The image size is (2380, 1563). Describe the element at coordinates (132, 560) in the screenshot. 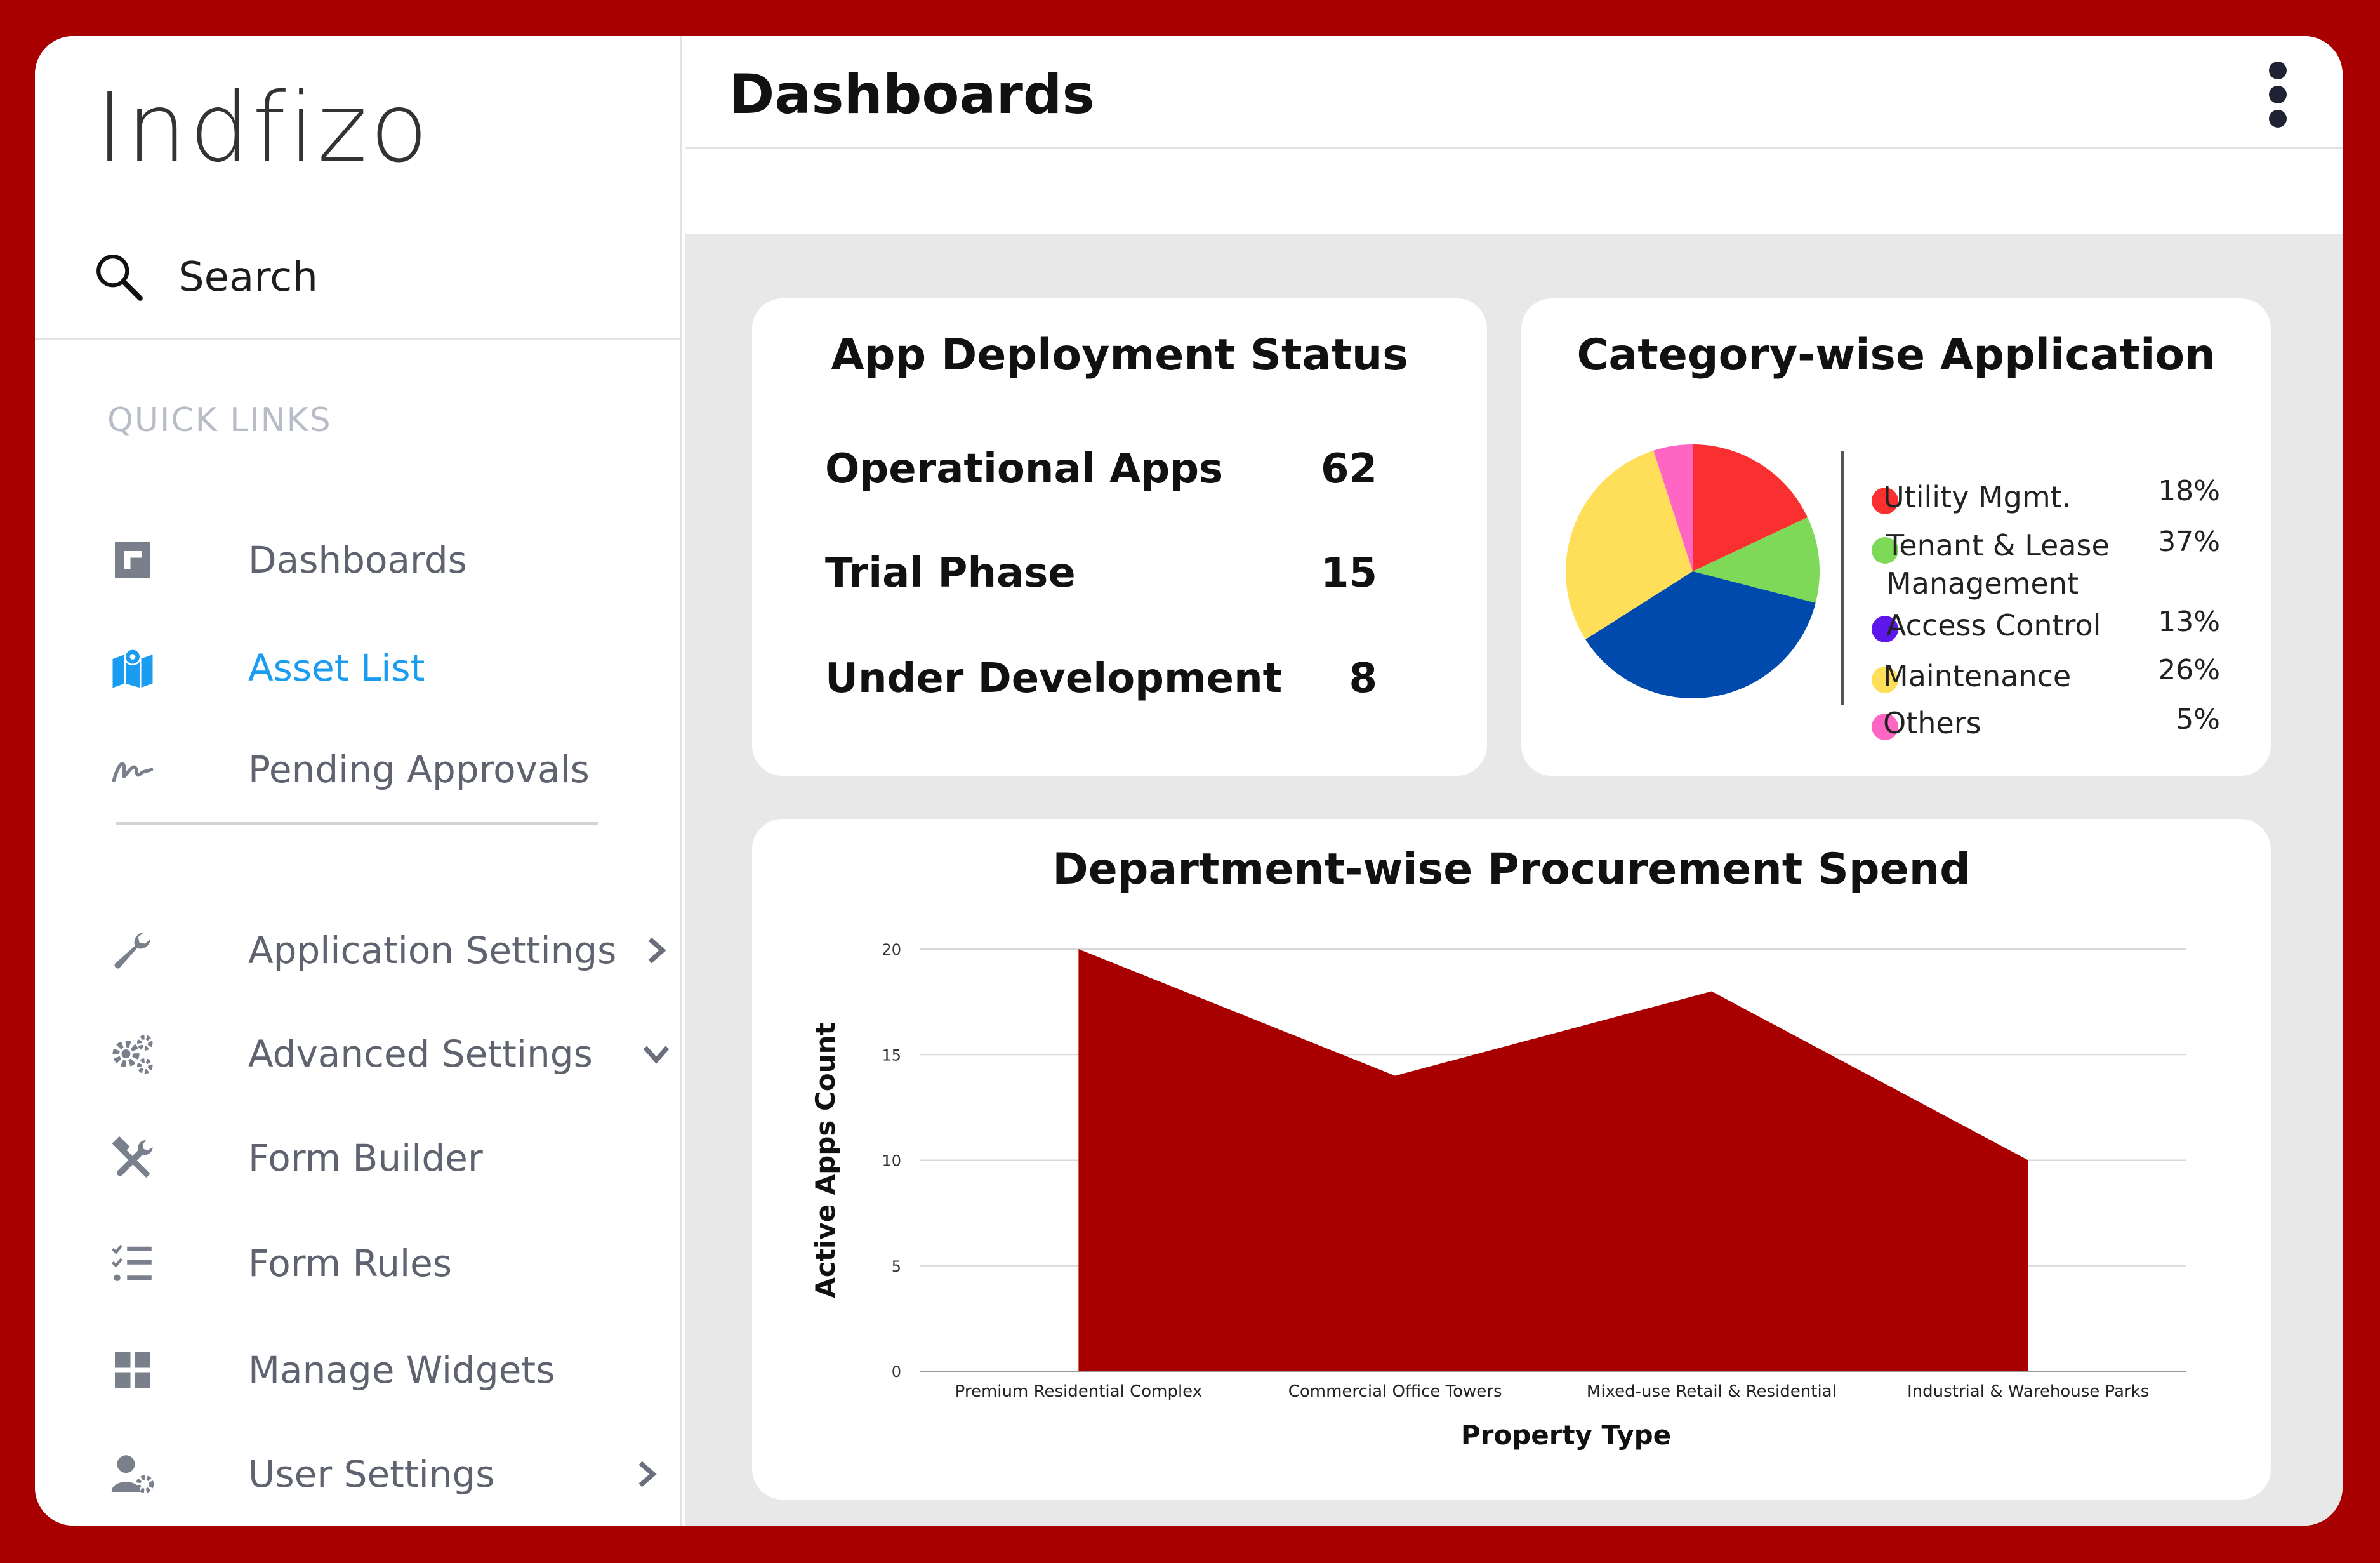

I see `dashboard-icon` at that location.